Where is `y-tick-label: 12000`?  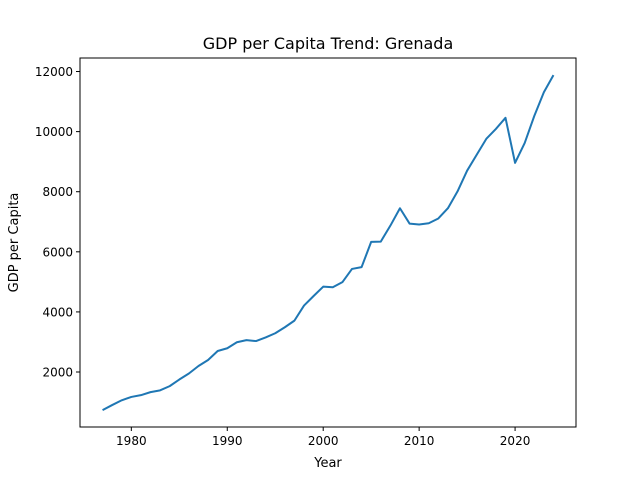 y-tick-label: 12000 is located at coordinates (54, 72).